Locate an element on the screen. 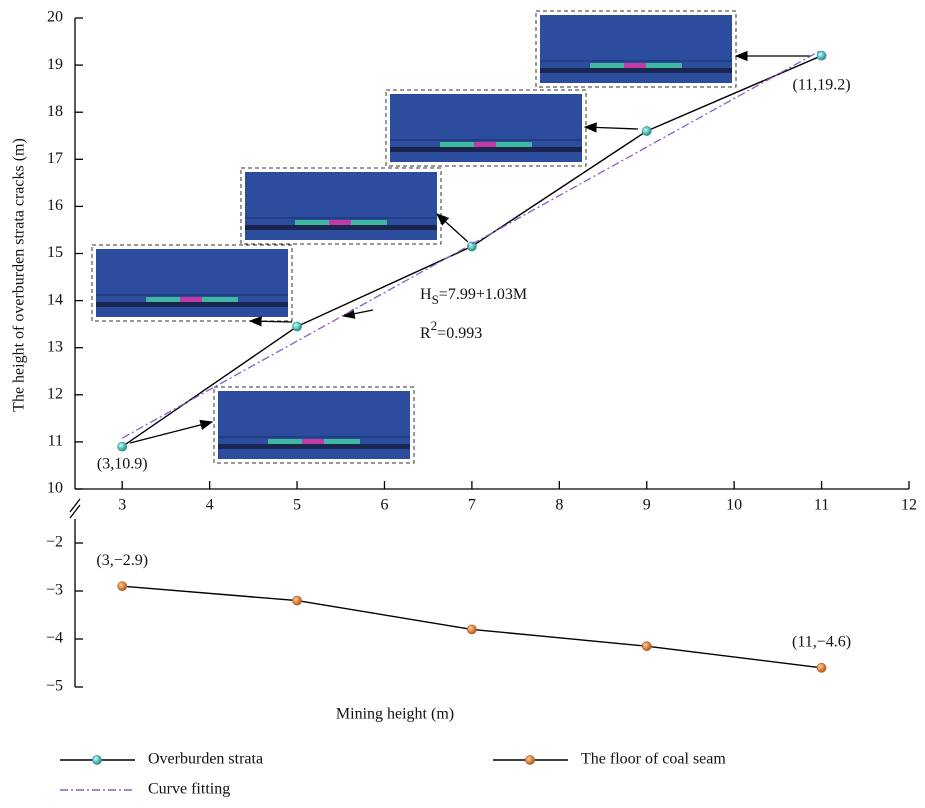  x-tick-label: 7 is located at coordinates (472, 505).